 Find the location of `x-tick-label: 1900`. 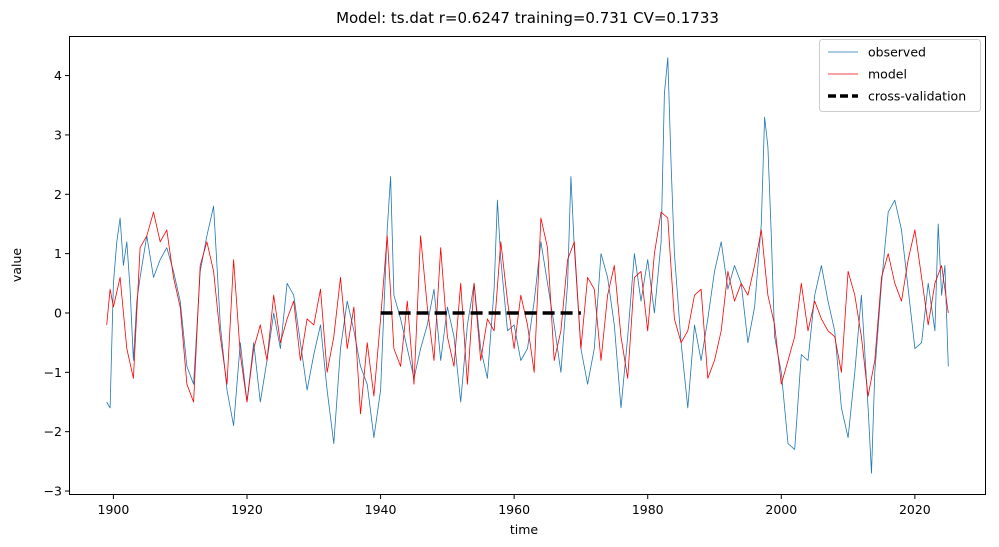

x-tick-label: 1900 is located at coordinates (114, 509).